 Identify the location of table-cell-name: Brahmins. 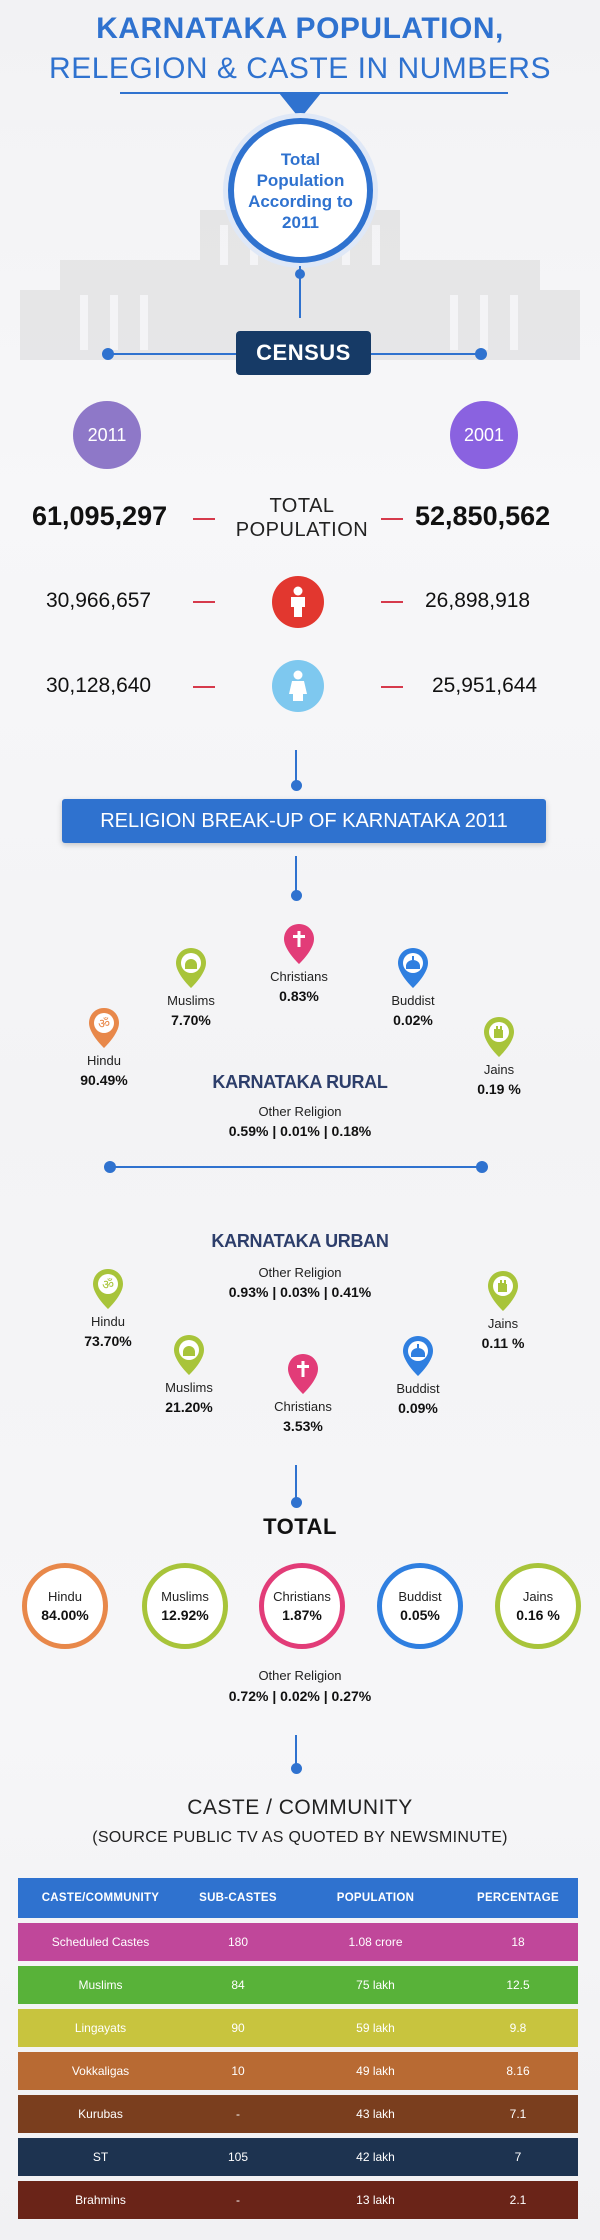
(100, 2200).